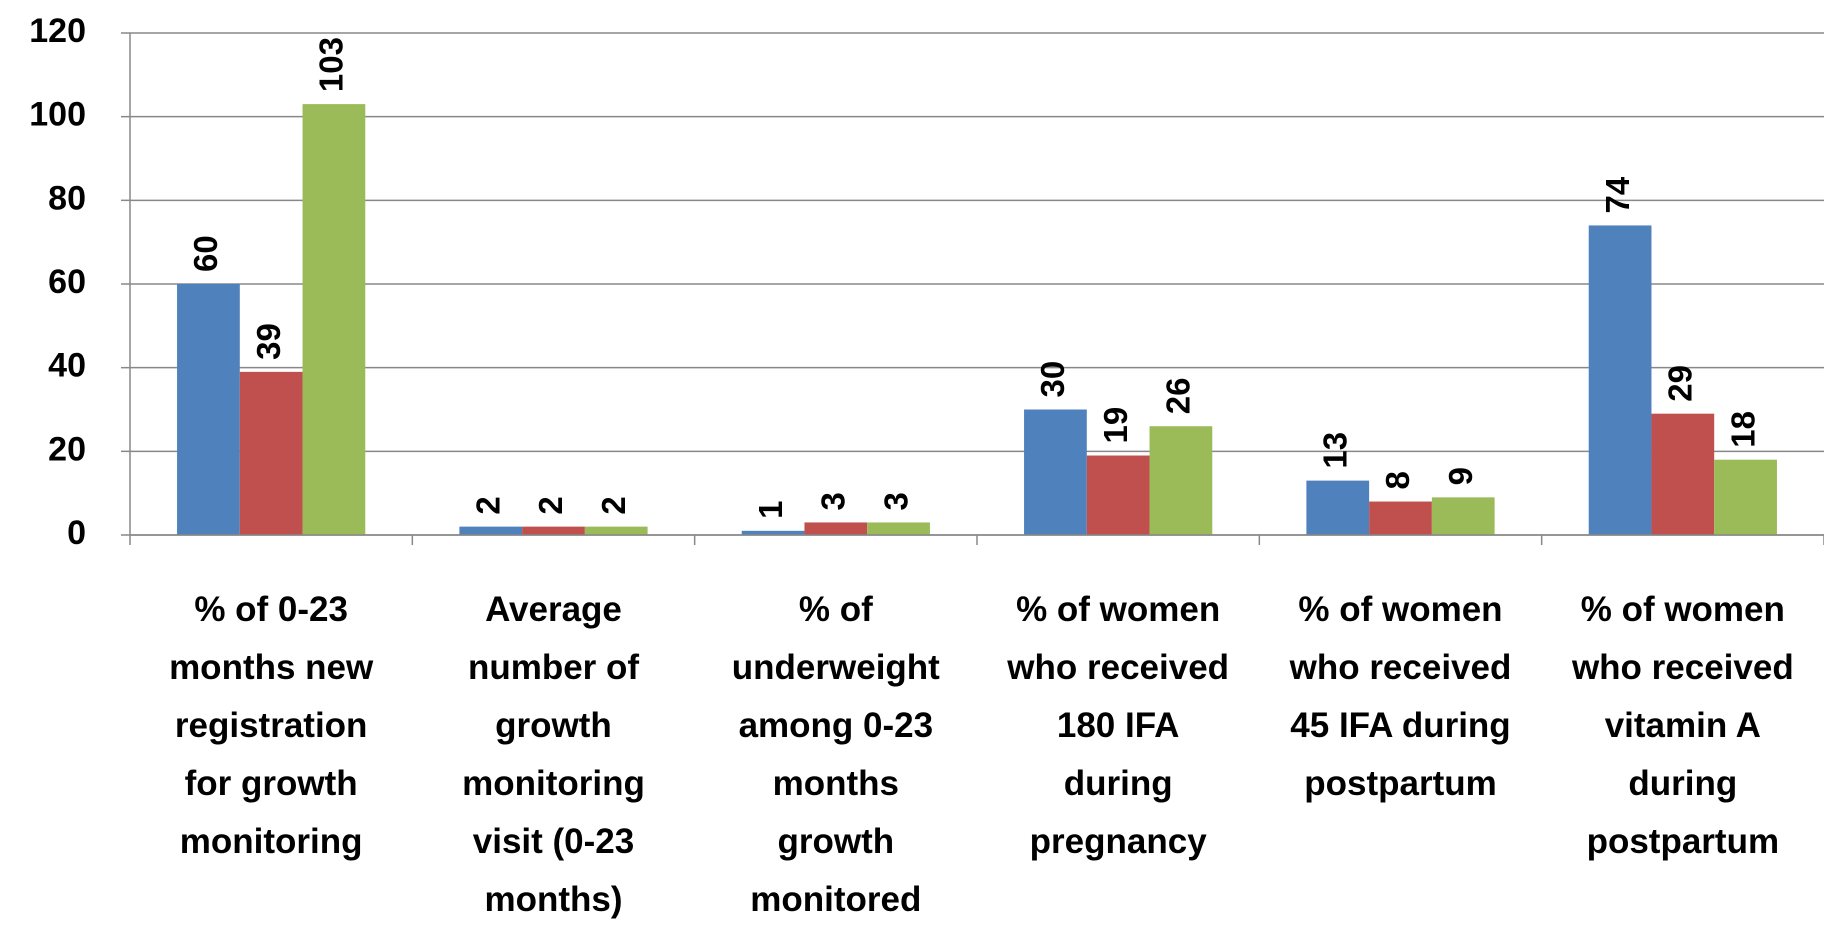  Describe the element at coordinates (57, 115) in the screenshot. I see `y-tick-label: 100` at that location.